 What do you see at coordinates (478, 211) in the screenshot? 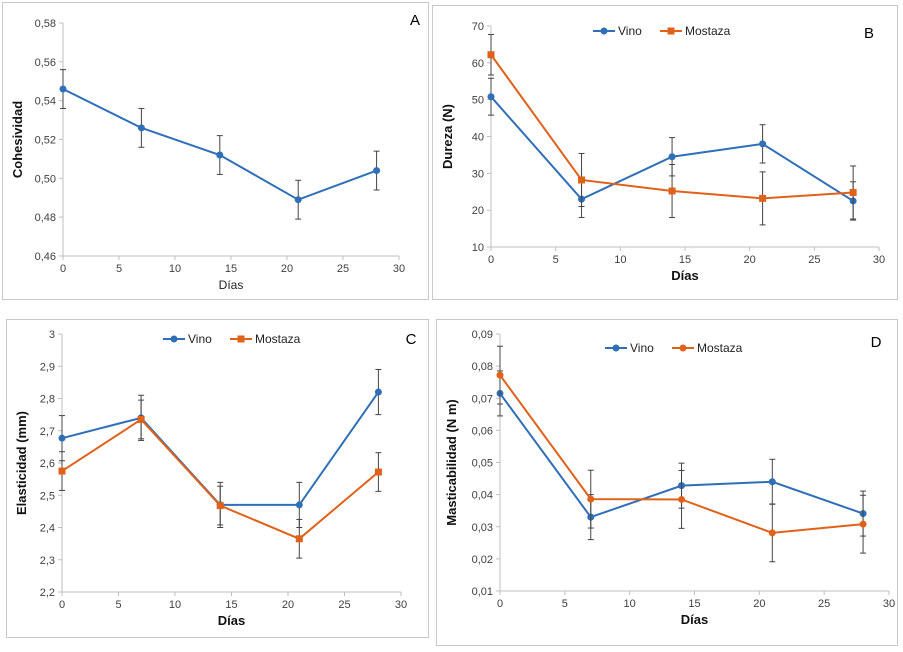
I see `y-tick-label: 20` at bounding box center [478, 211].